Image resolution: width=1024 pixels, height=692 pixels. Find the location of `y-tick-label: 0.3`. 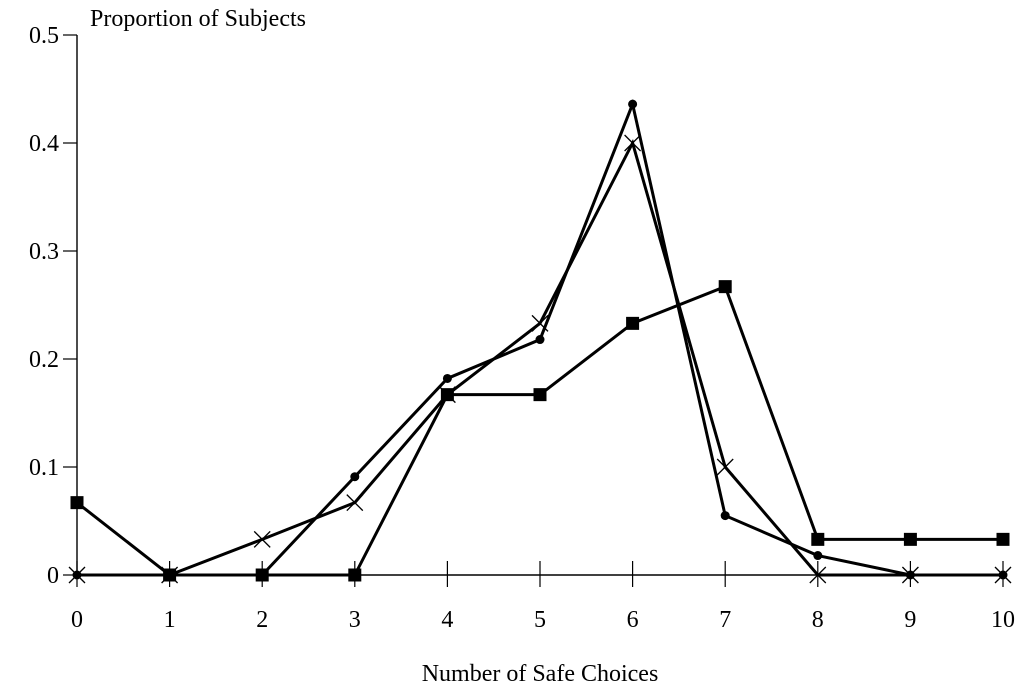

y-tick-label: 0.3 is located at coordinates (44, 252).